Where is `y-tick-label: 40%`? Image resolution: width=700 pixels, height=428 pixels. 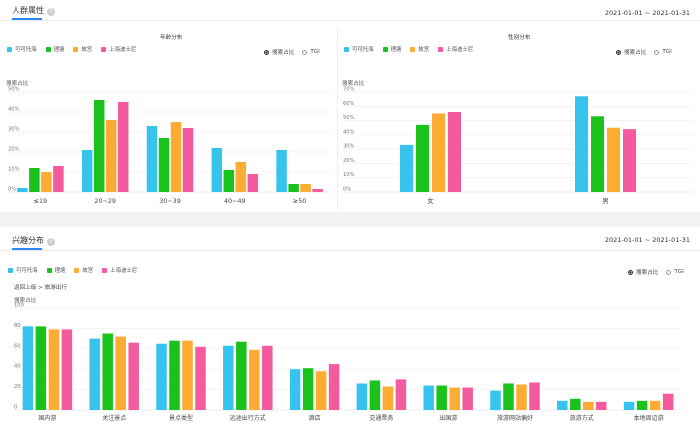
y-tick-label: 40% is located at coordinates (349, 132).